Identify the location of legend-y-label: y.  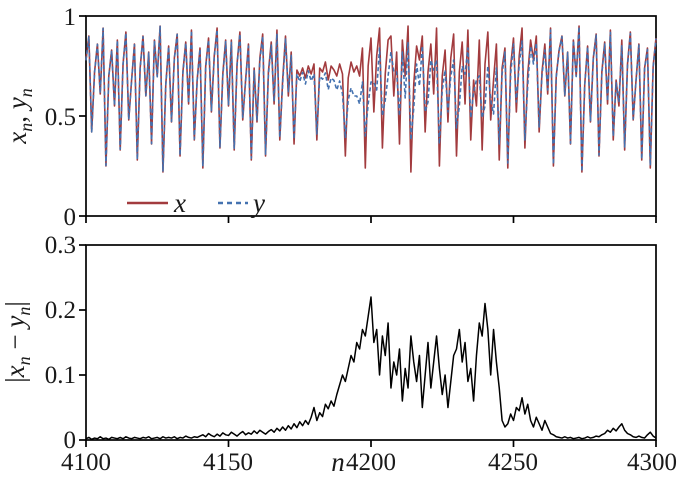
(257, 203).